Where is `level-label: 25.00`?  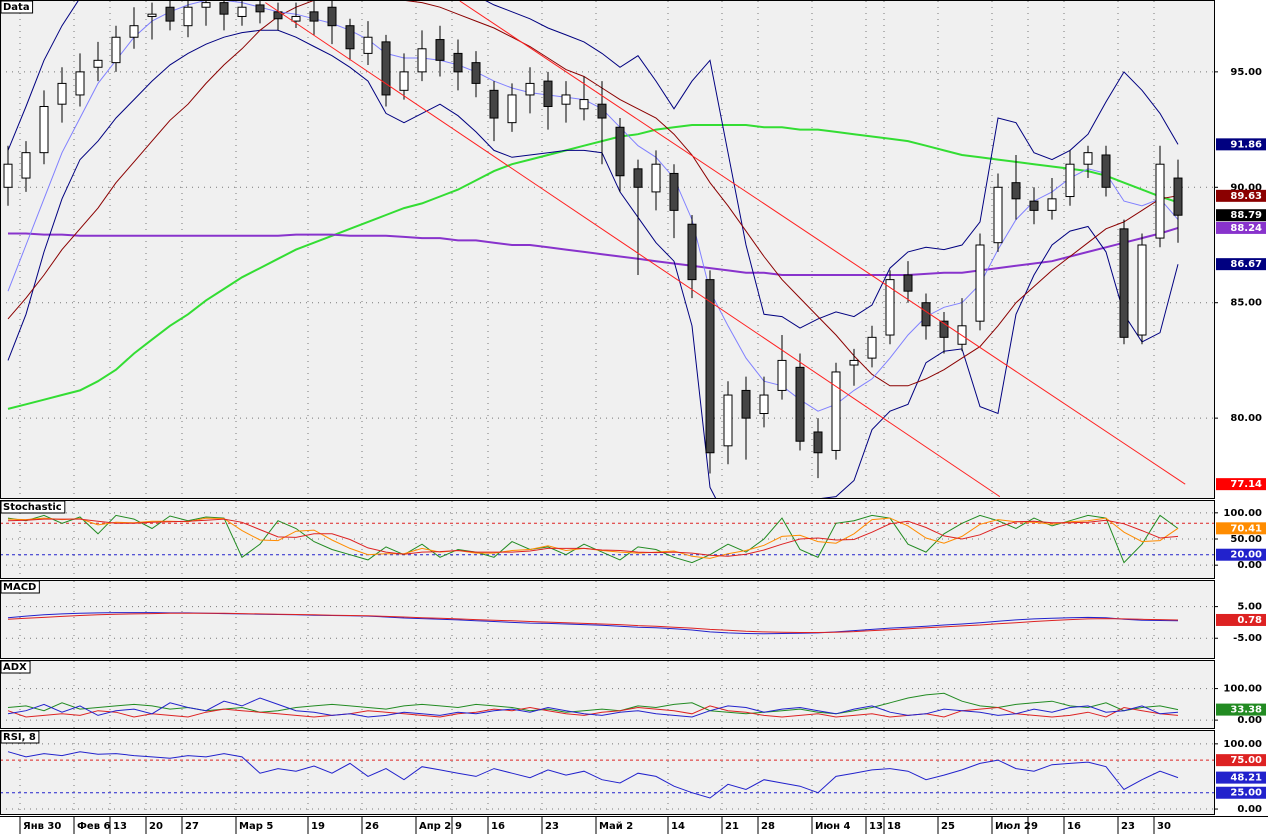
level-label: 25.00 is located at coordinates (1246, 793).